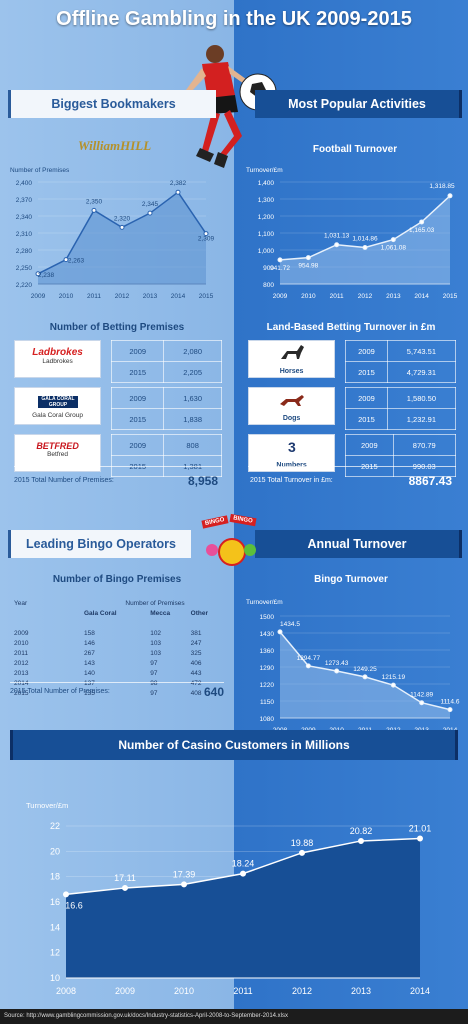 Image resolution: width=468 pixels, height=1024 pixels. What do you see at coordinates (422, 230) in the screenshot?
I see `data-label: 1,165.03` at bounding box center [422, 230].